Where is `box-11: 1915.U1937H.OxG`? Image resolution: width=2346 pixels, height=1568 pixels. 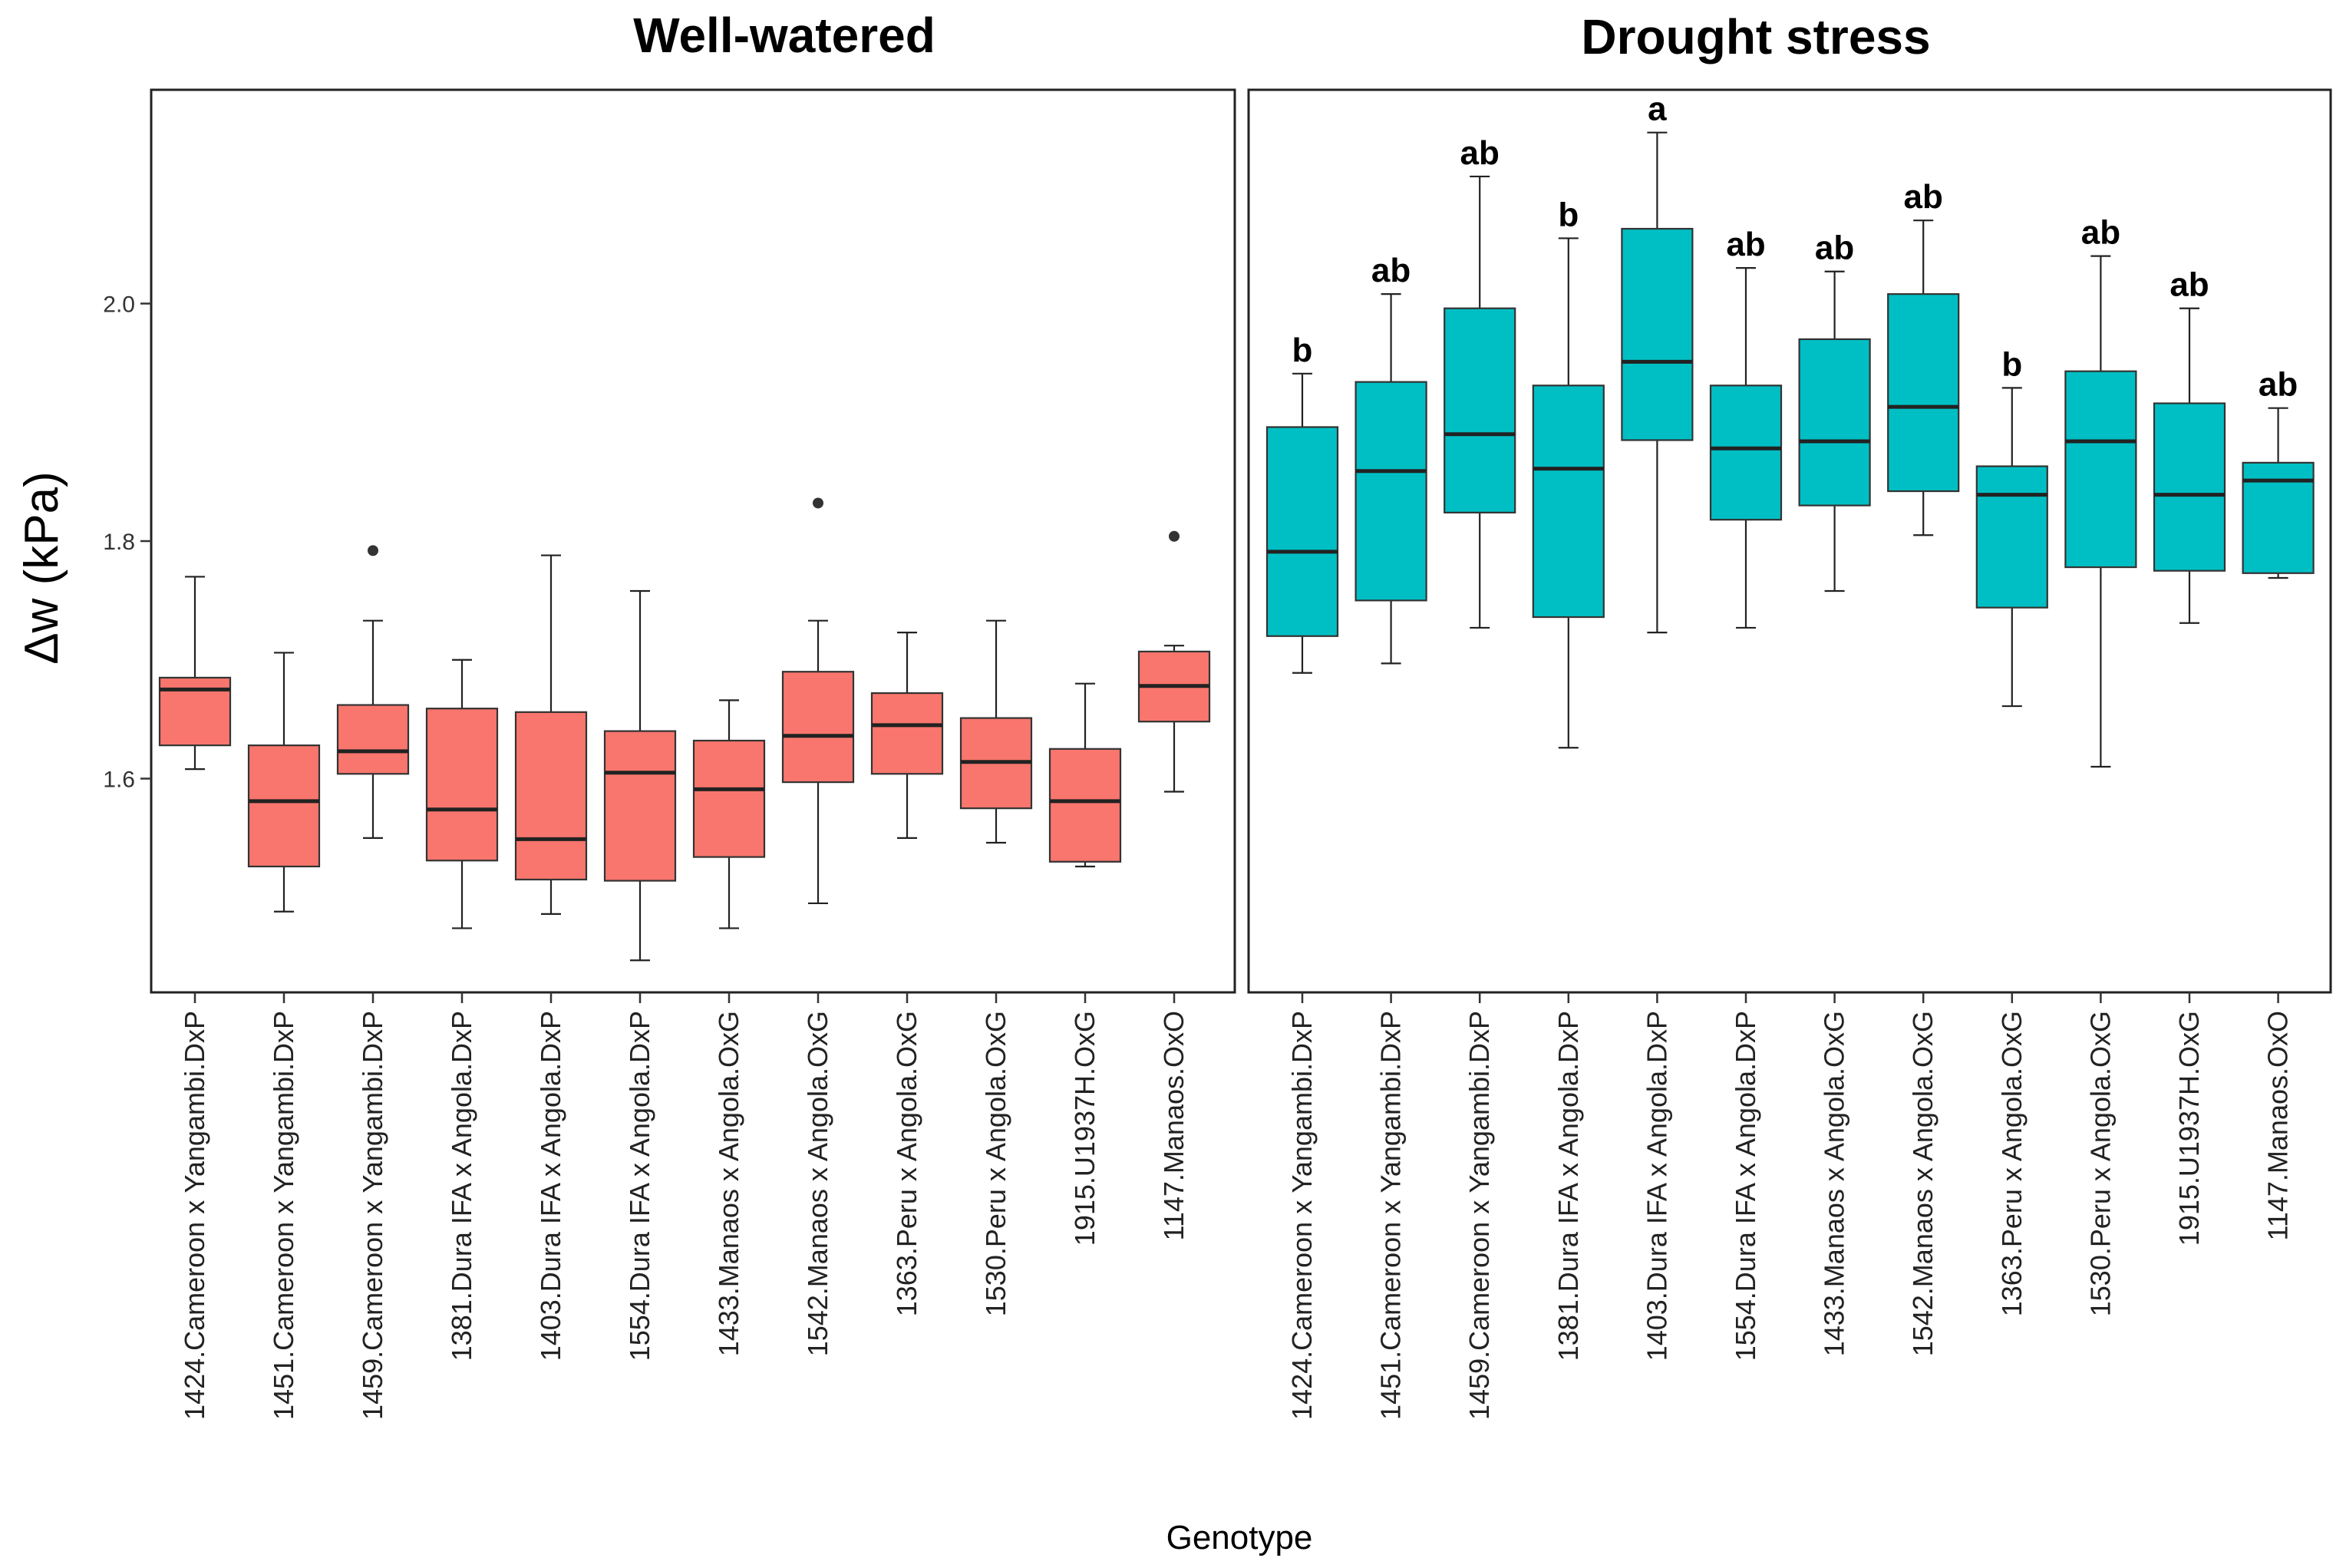 box-11: 1915.U1937H.OxG is located at coordinates (1085, 964).